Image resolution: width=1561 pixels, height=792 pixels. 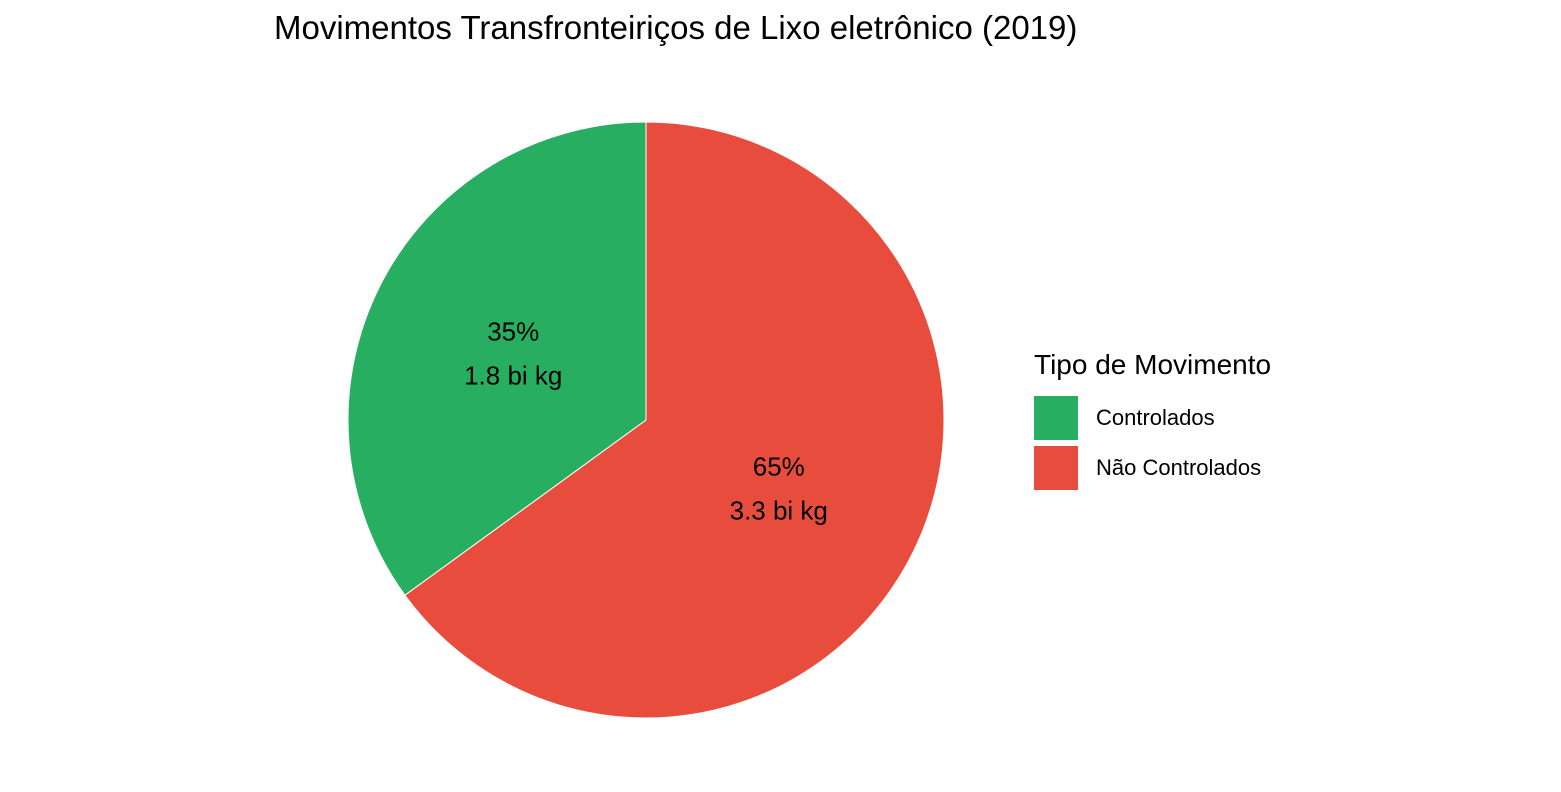 I want to click on slice-percent-label: 35%, so click(x=513, y=331).